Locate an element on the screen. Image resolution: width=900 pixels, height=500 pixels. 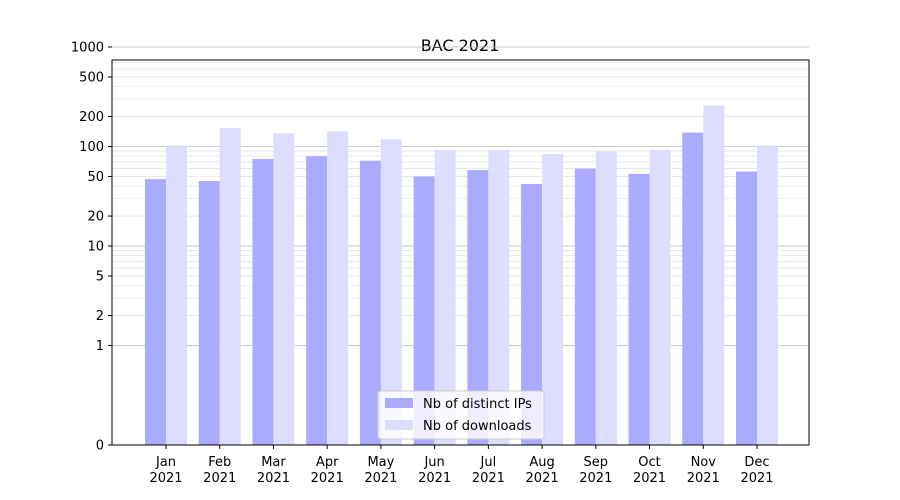
legend-label-downloads: Nb of downloads is located at coordinates (477, 426).